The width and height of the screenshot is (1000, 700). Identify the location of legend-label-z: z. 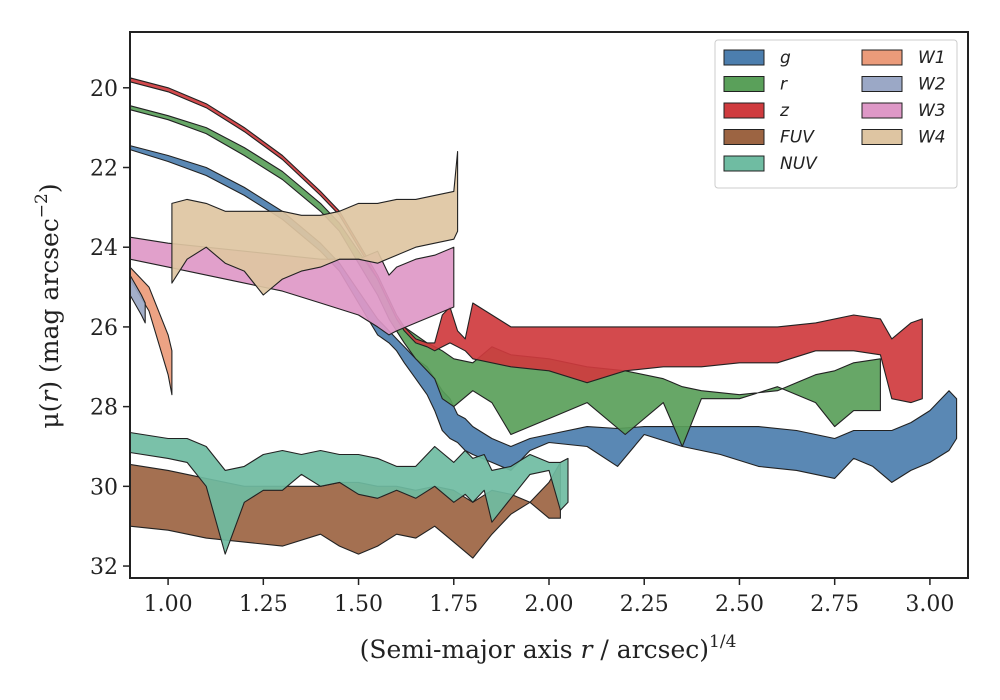
(784, 111).